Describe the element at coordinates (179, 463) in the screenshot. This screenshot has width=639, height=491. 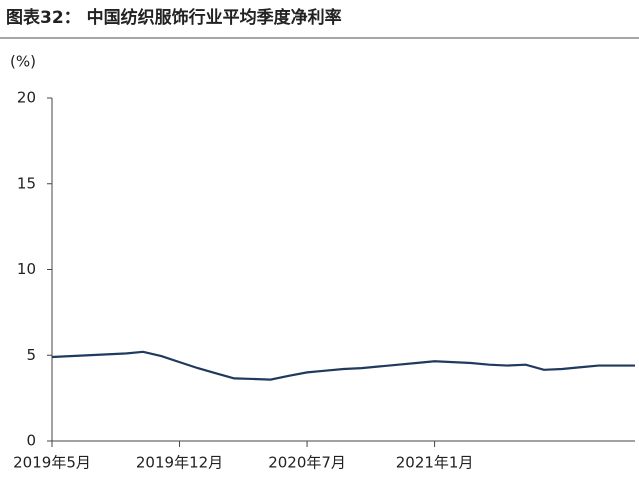
I see `x-tick-label: 2019年12月` at that location.